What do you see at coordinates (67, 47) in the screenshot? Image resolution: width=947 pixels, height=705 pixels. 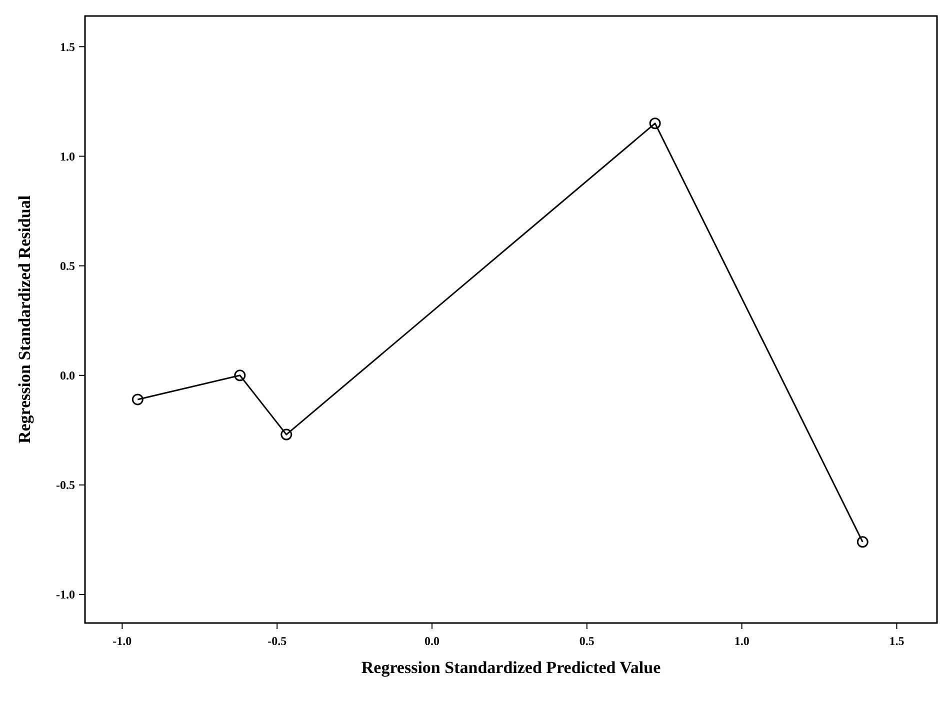 I see `y-tick-label: 1.5` at bounding box center [67, 47].